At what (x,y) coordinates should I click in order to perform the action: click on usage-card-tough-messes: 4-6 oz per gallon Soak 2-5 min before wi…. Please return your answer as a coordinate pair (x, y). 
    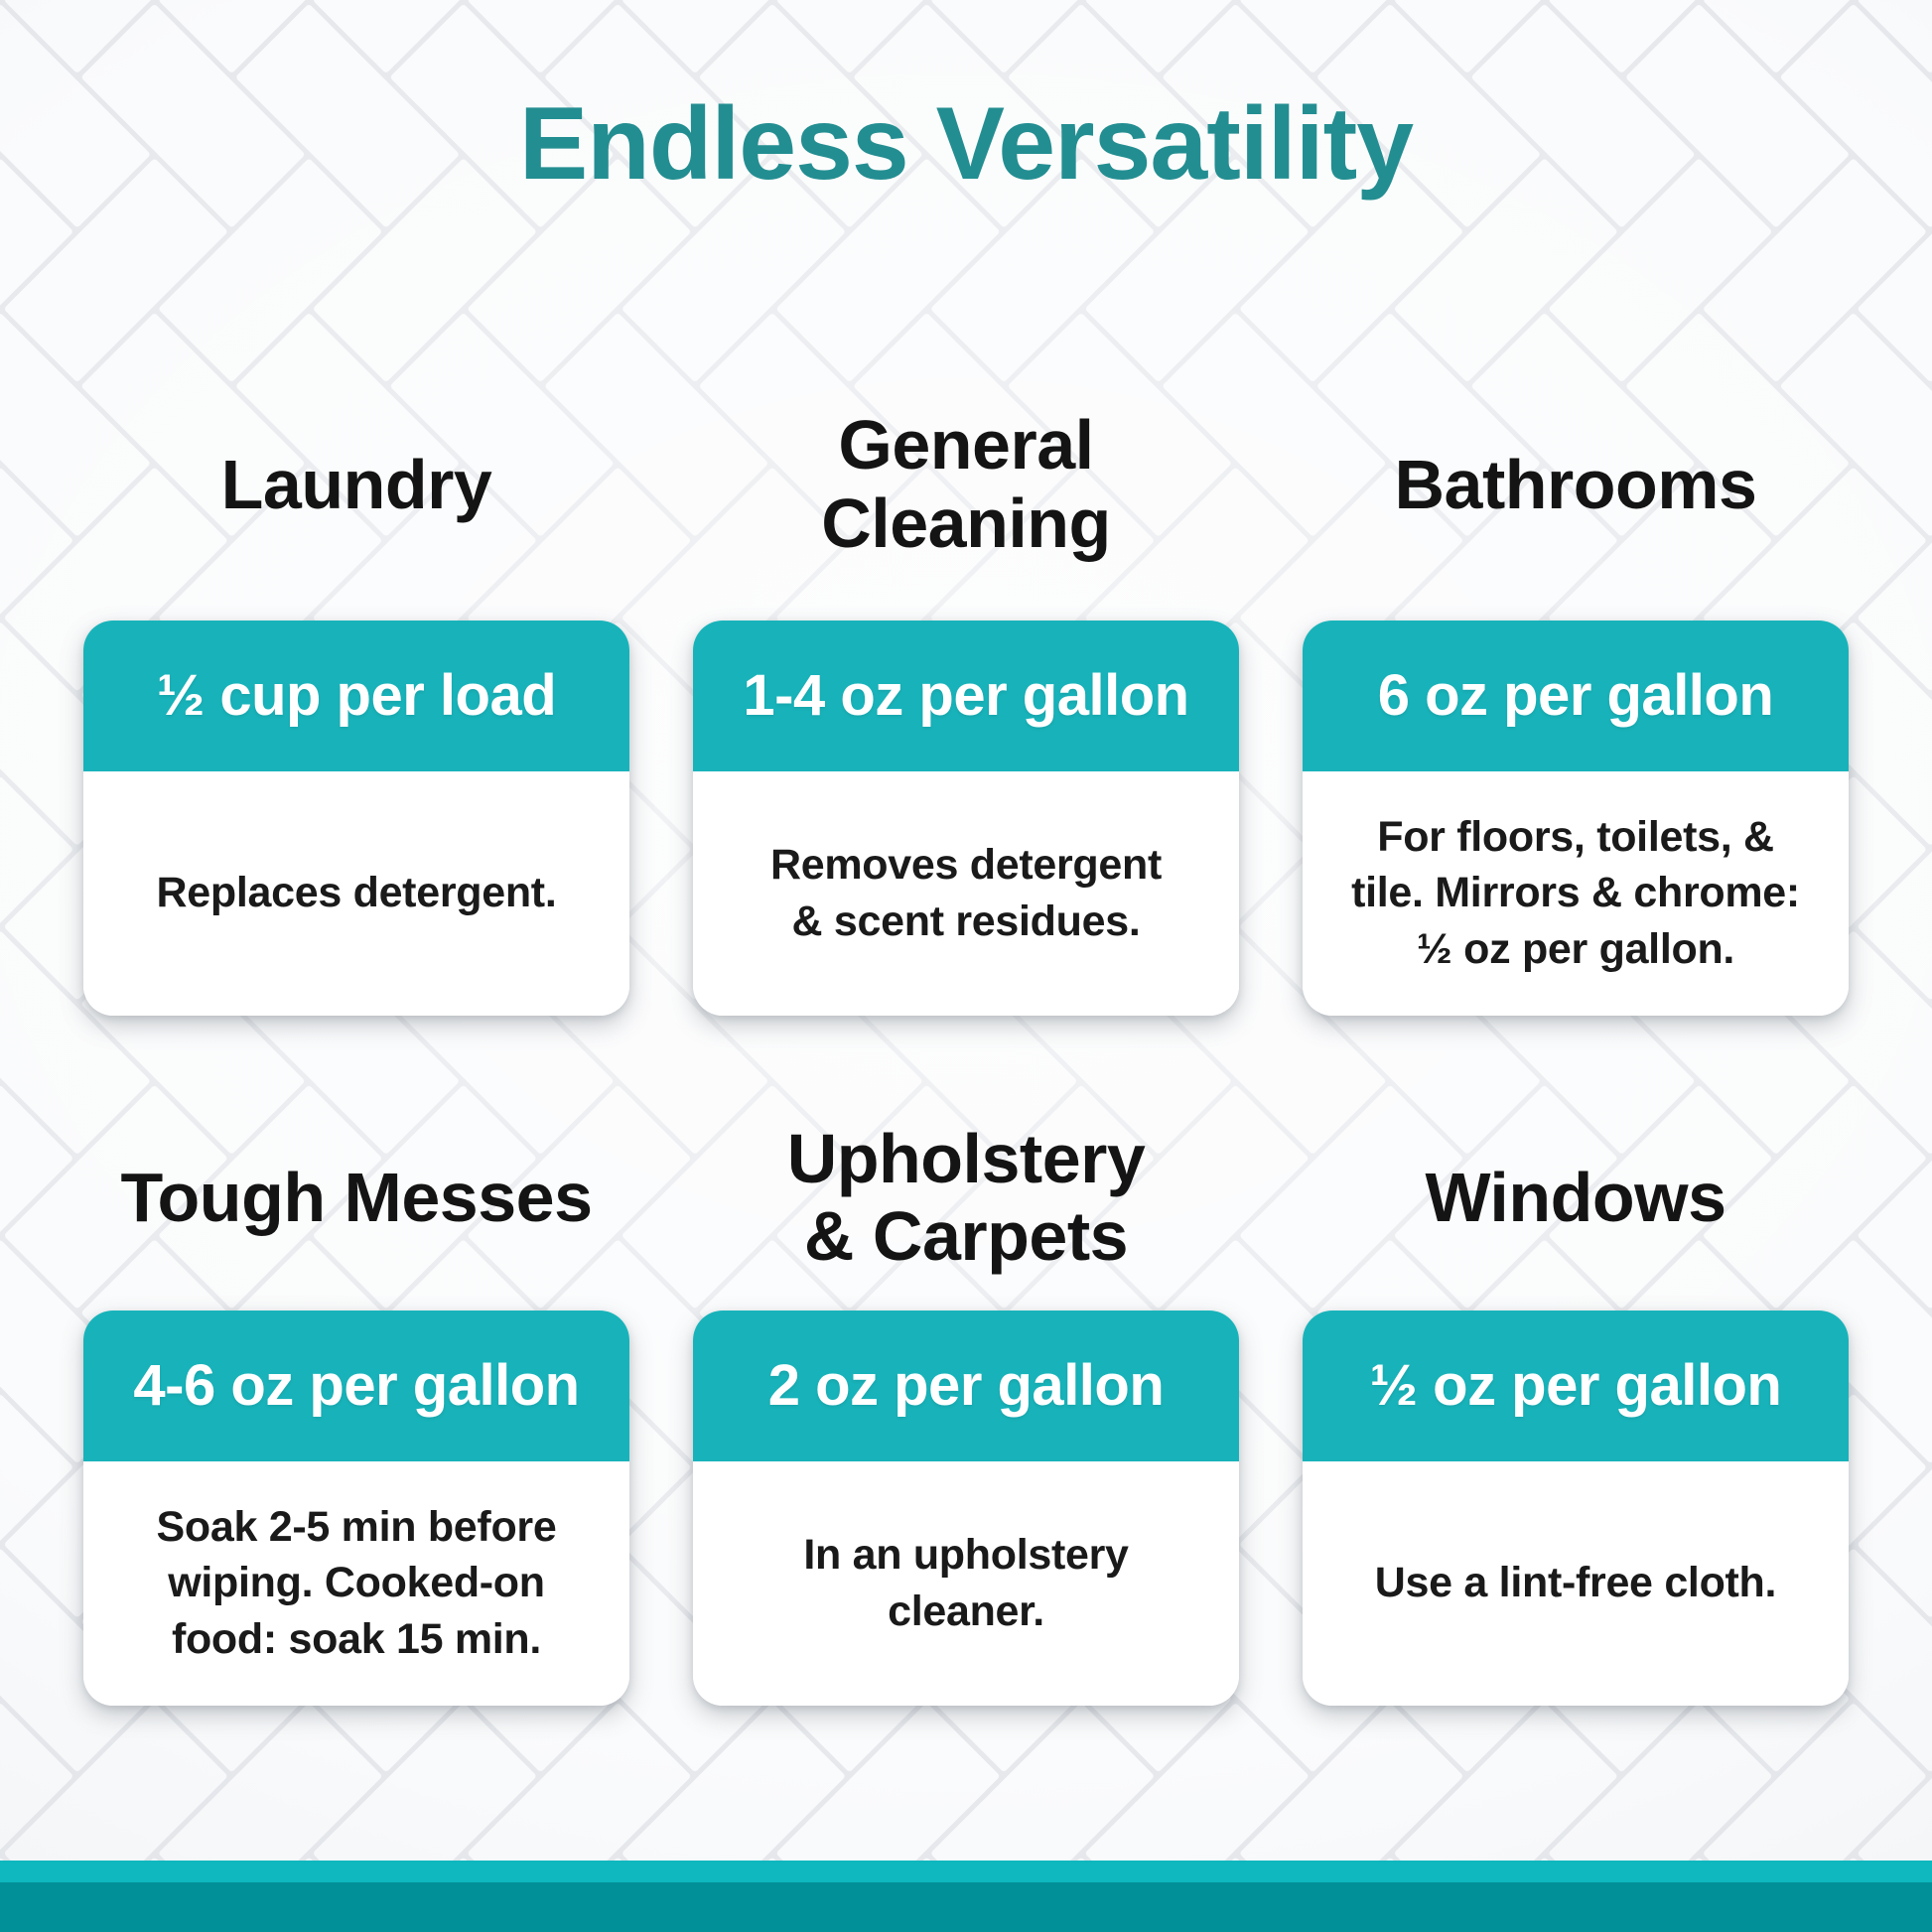
    Looking at the image, I should click on (356, 1508).